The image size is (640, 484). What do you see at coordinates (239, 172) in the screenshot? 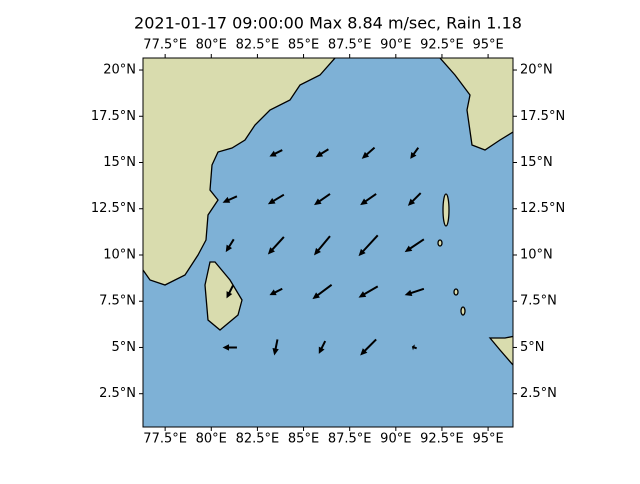
I see `india` at bounding box center [239, 172].